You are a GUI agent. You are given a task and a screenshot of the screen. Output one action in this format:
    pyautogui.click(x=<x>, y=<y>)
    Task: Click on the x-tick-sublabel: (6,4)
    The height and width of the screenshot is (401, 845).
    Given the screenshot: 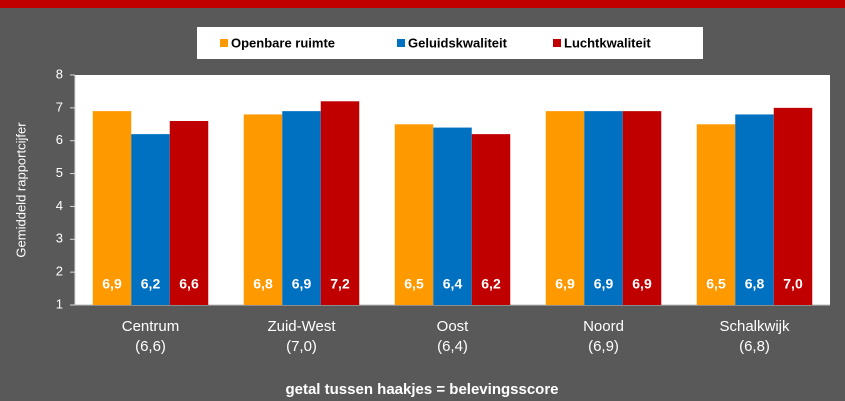 What is the action you would take?
    pyautogui.click(x=452, y=346)
    